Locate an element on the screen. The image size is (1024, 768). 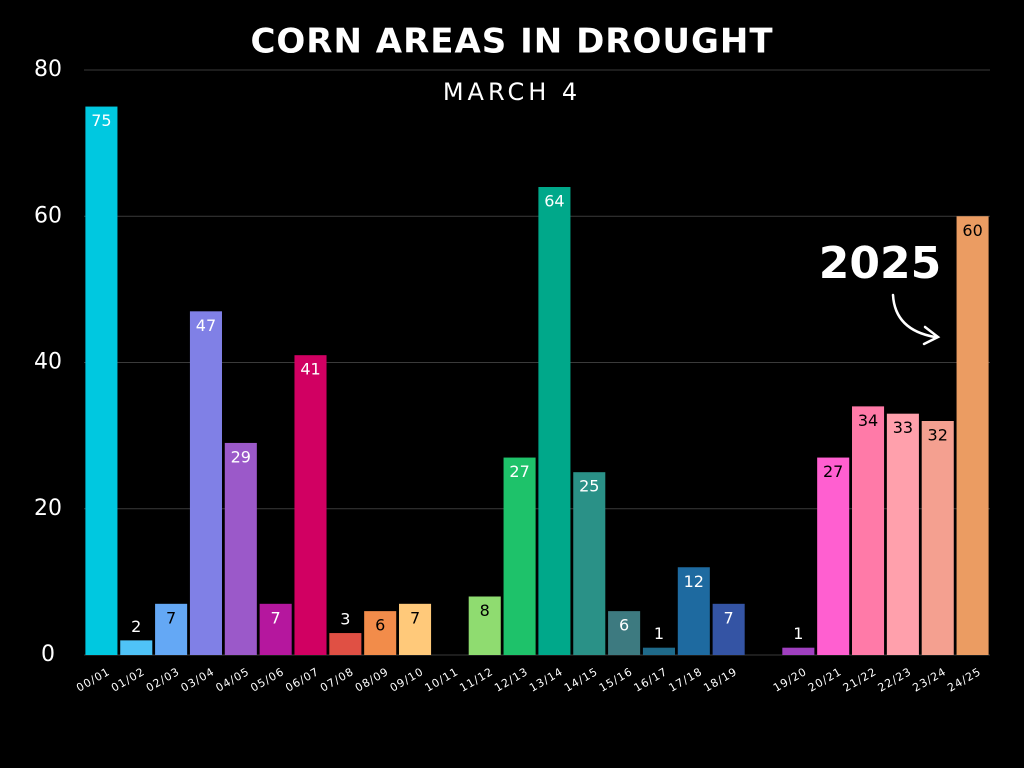
y-tick-label: 20 is located at coordinates (48, 508).